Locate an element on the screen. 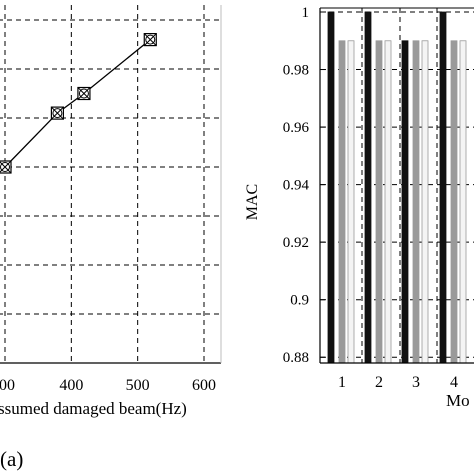 The width and height of the screenshot is (474, 474). right-y-tick-label: 0.96 is located at coordinates (296, 128).